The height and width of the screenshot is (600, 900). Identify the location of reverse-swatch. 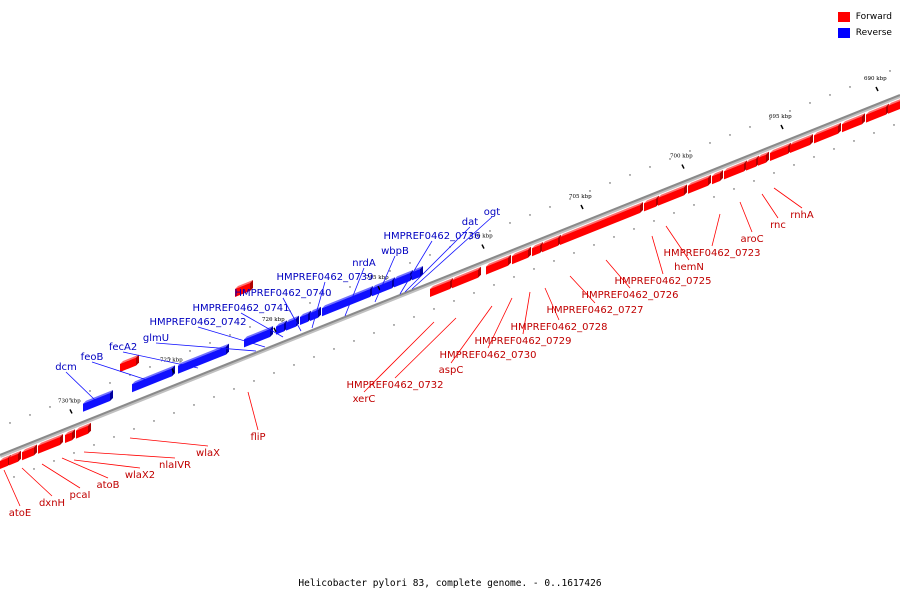
(843, 33).